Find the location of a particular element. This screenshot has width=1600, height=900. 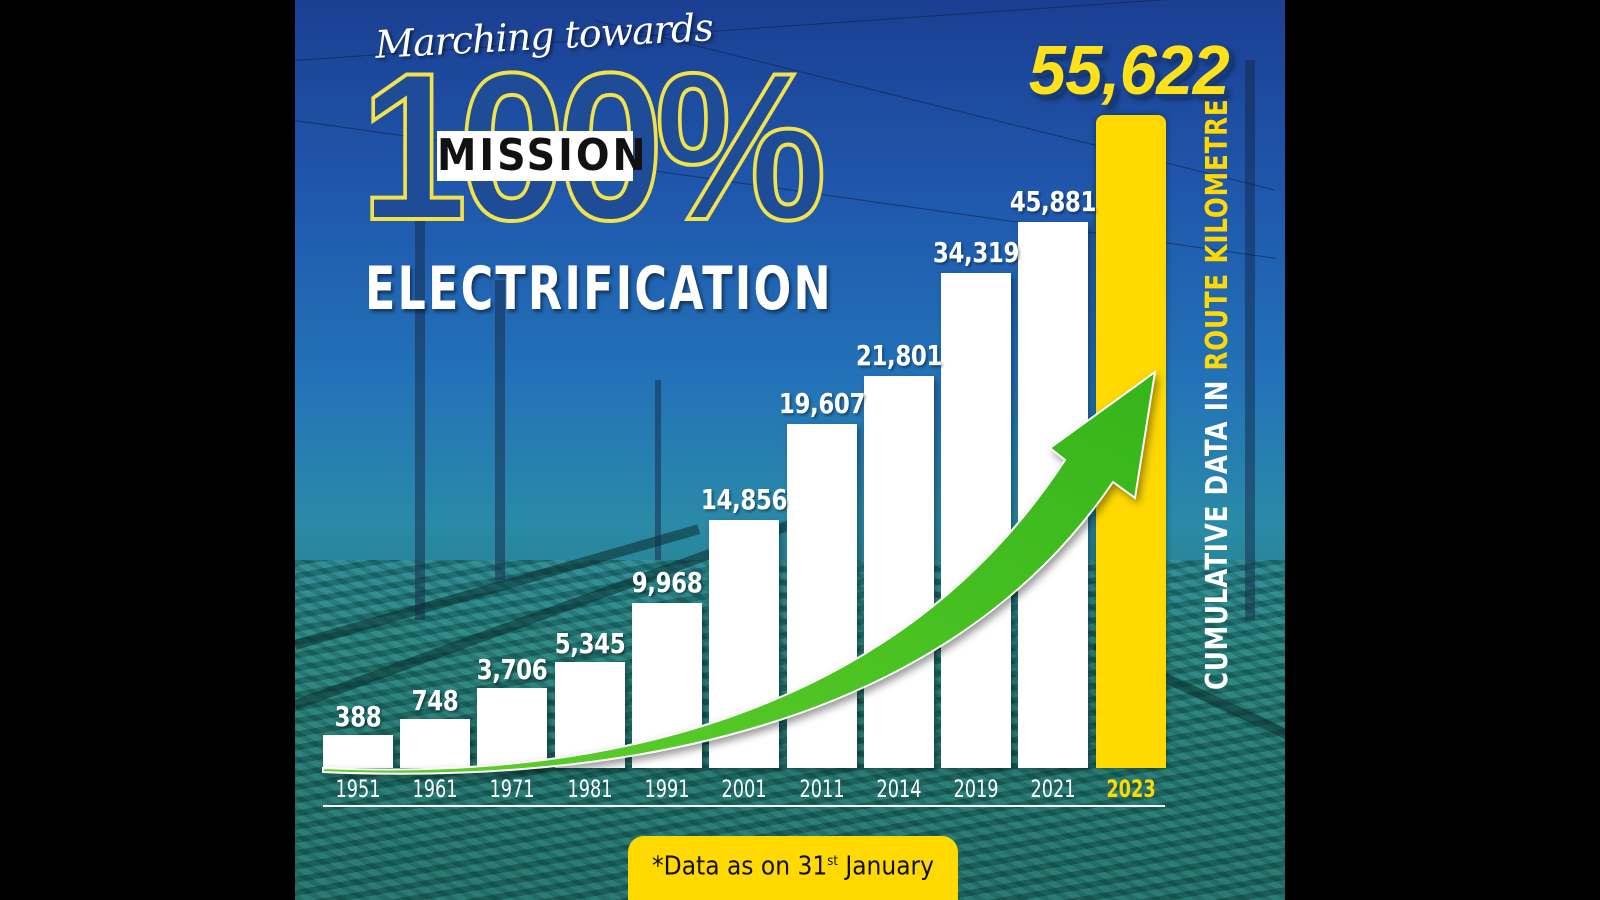

mission-label: MISSION is located at coordinates (543, 155).